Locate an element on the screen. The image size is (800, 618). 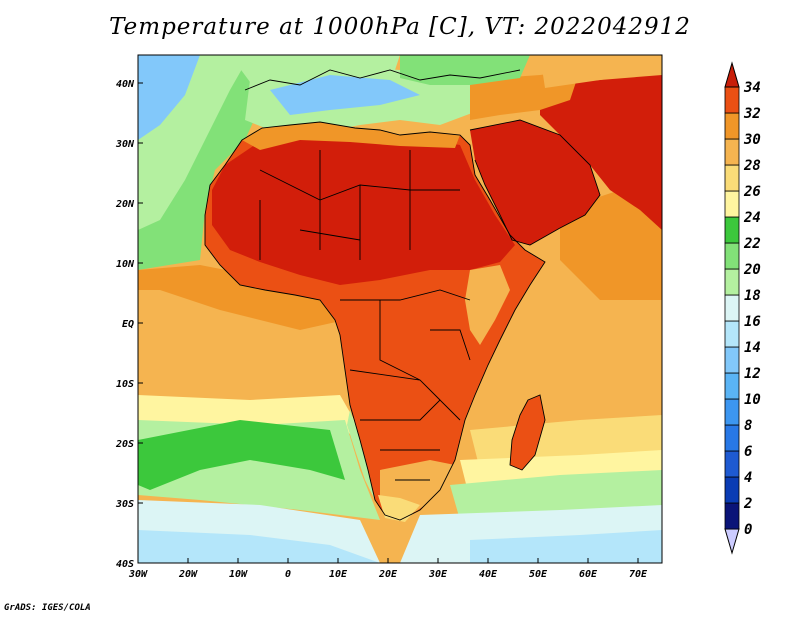
arabia-coastline is located at coordinates (535, 182).